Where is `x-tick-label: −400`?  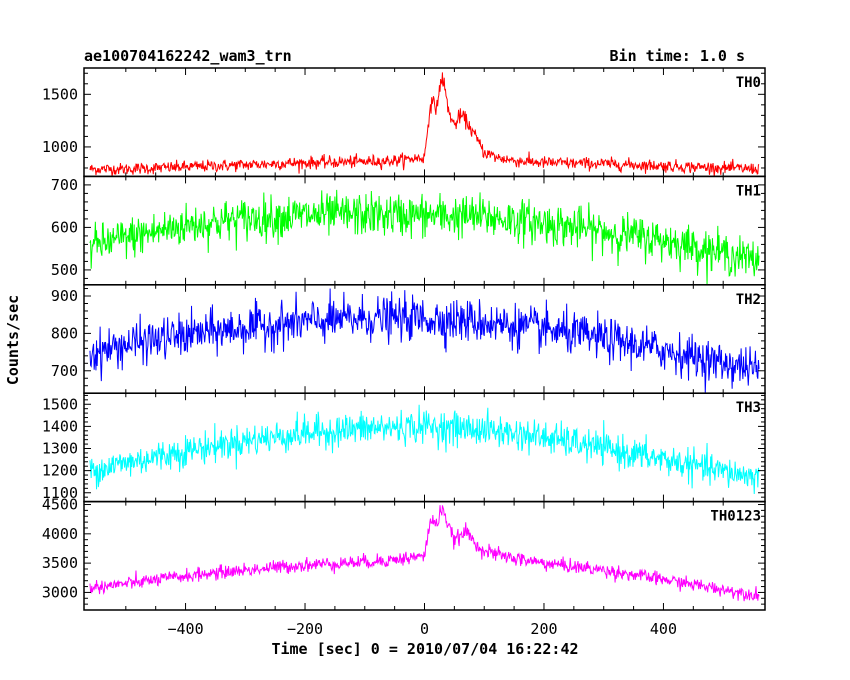
x-tick-label: −400 is located at coordinates (185, 629).